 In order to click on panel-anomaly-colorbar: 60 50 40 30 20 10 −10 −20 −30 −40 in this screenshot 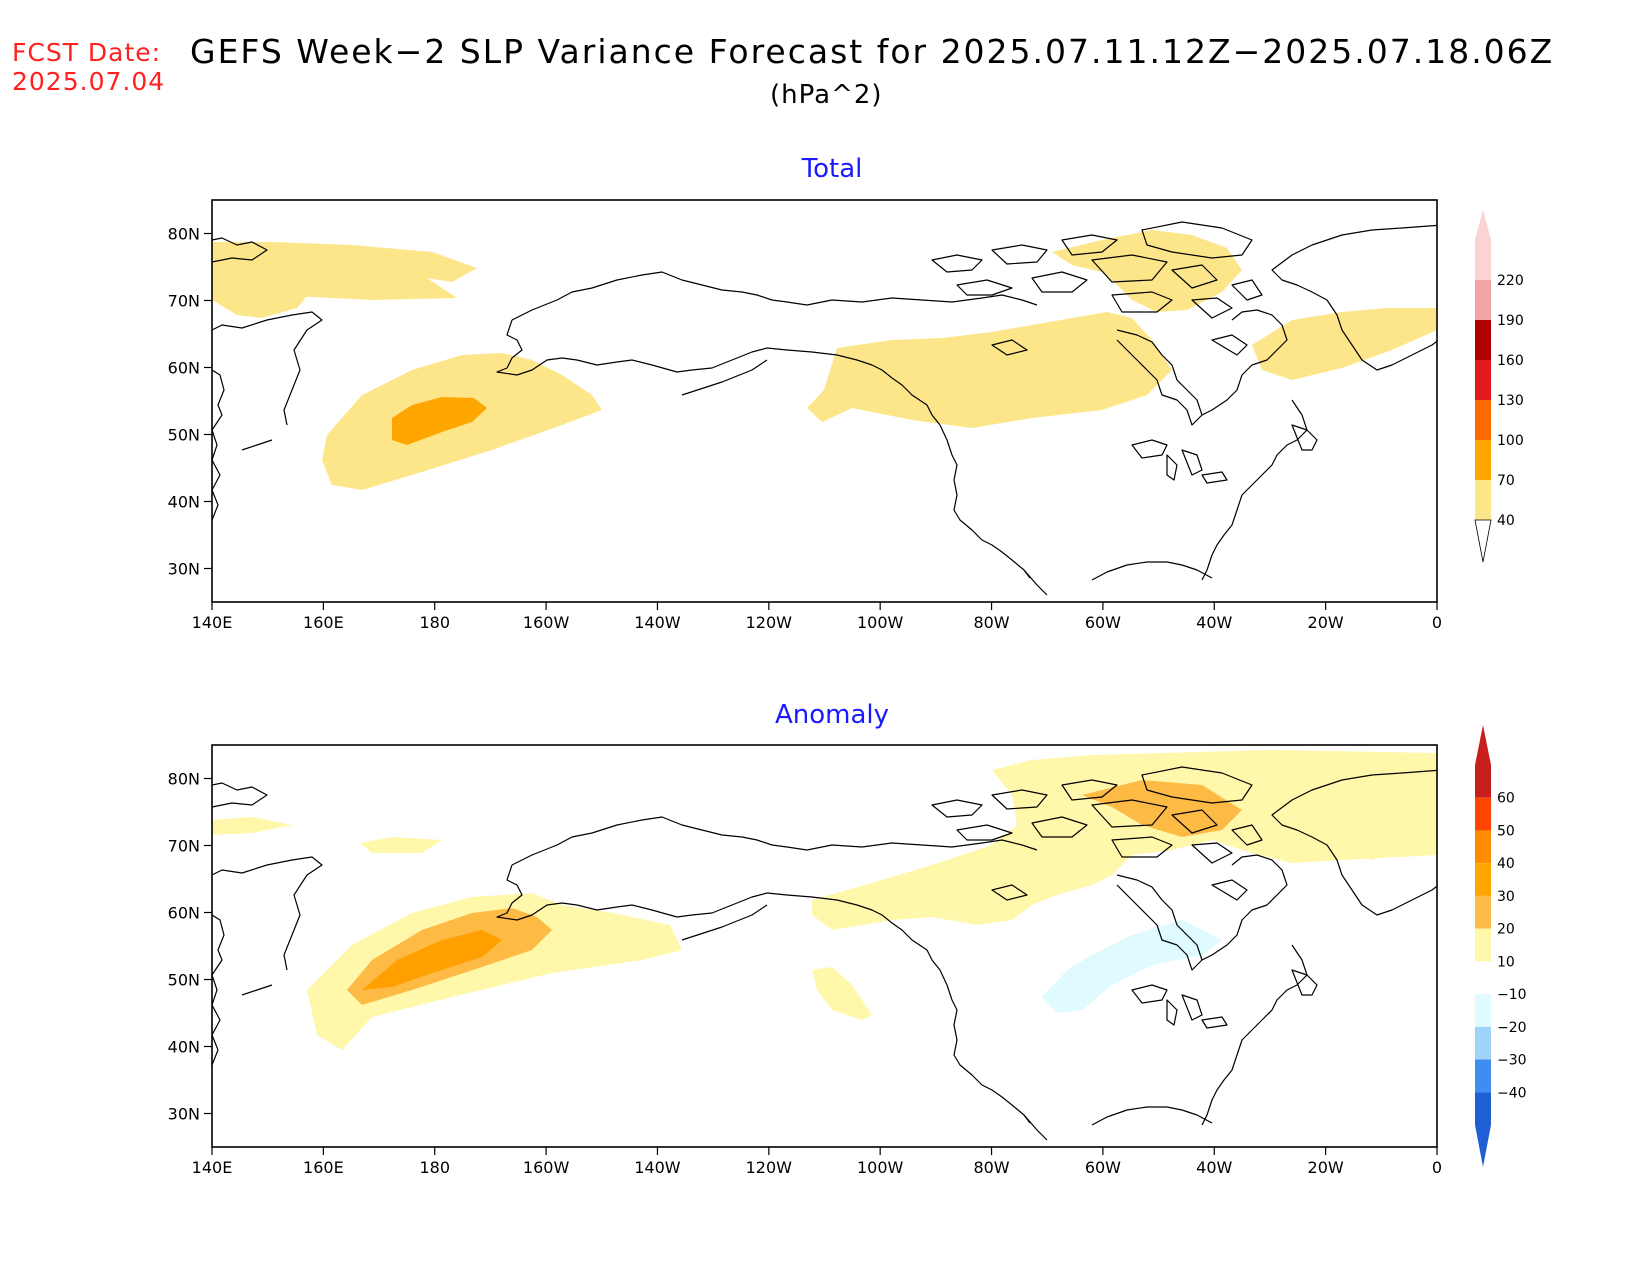, I will do `click(1501, 946)`.